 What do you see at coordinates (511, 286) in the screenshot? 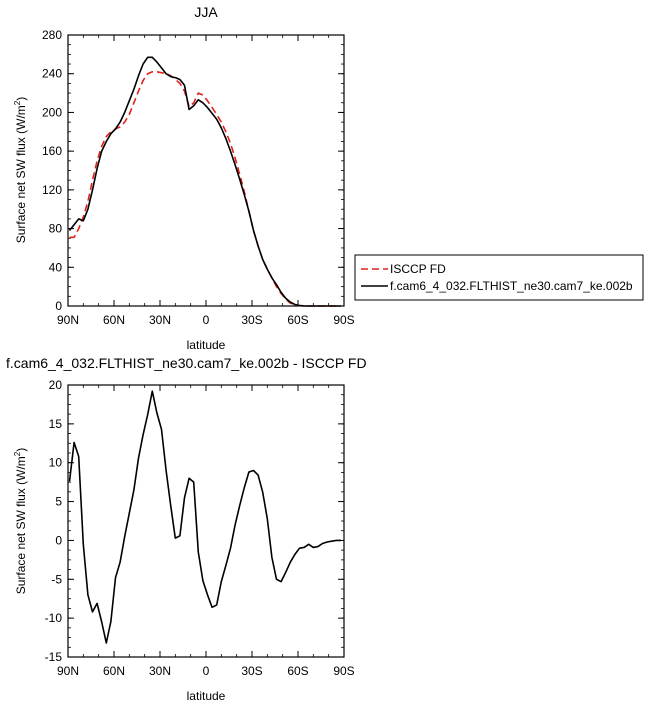
I see `legend-label-model: f.cam6_4_032.FLTHIST_ne30.cam7_ke.002b` at bounding box center [511, 286].